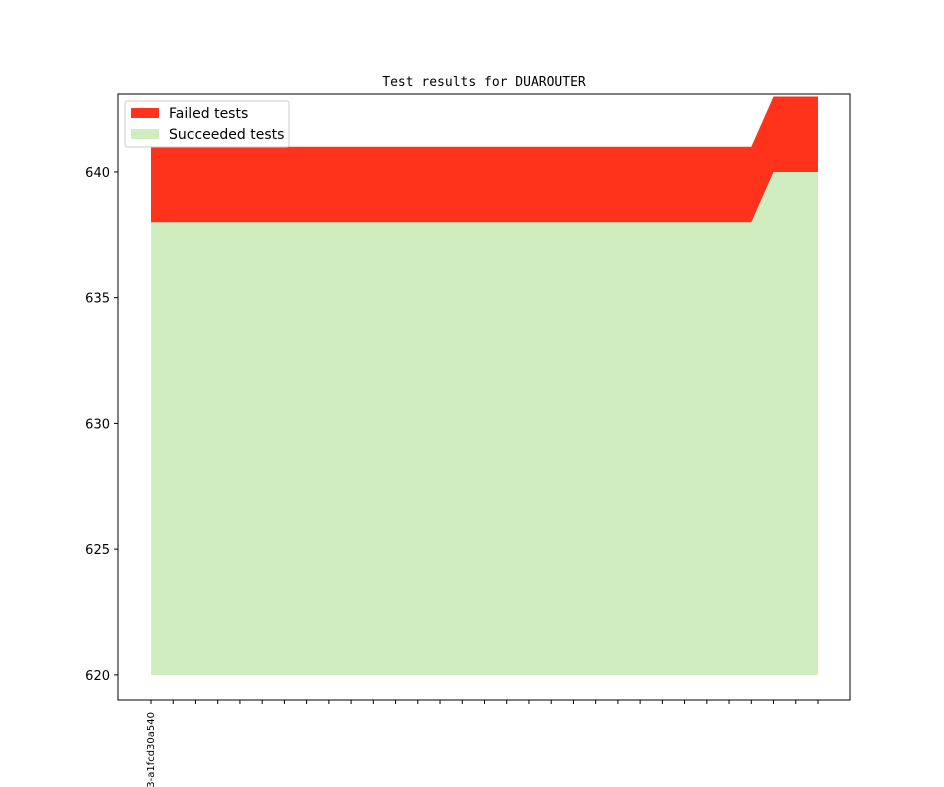 Image resolution: width=944 pixels, height=787 pixels. Describe the element at coordinates (97, 550) in the screenshot. I see `y-tick-label-625: 625` at that location.